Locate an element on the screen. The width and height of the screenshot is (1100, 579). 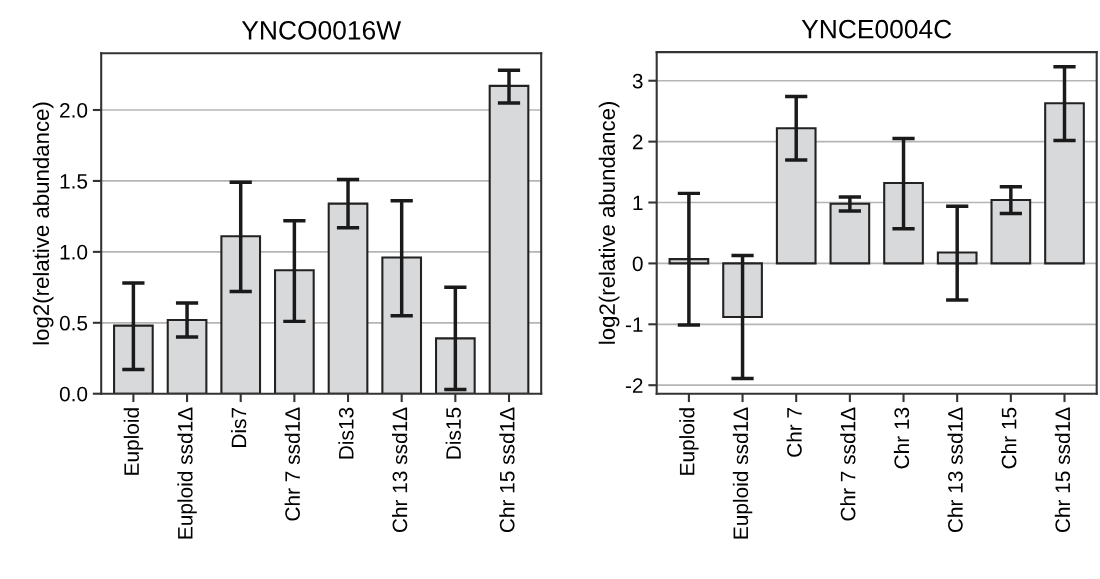
y-tick-label: 3 is located at coordinates (637, 81).